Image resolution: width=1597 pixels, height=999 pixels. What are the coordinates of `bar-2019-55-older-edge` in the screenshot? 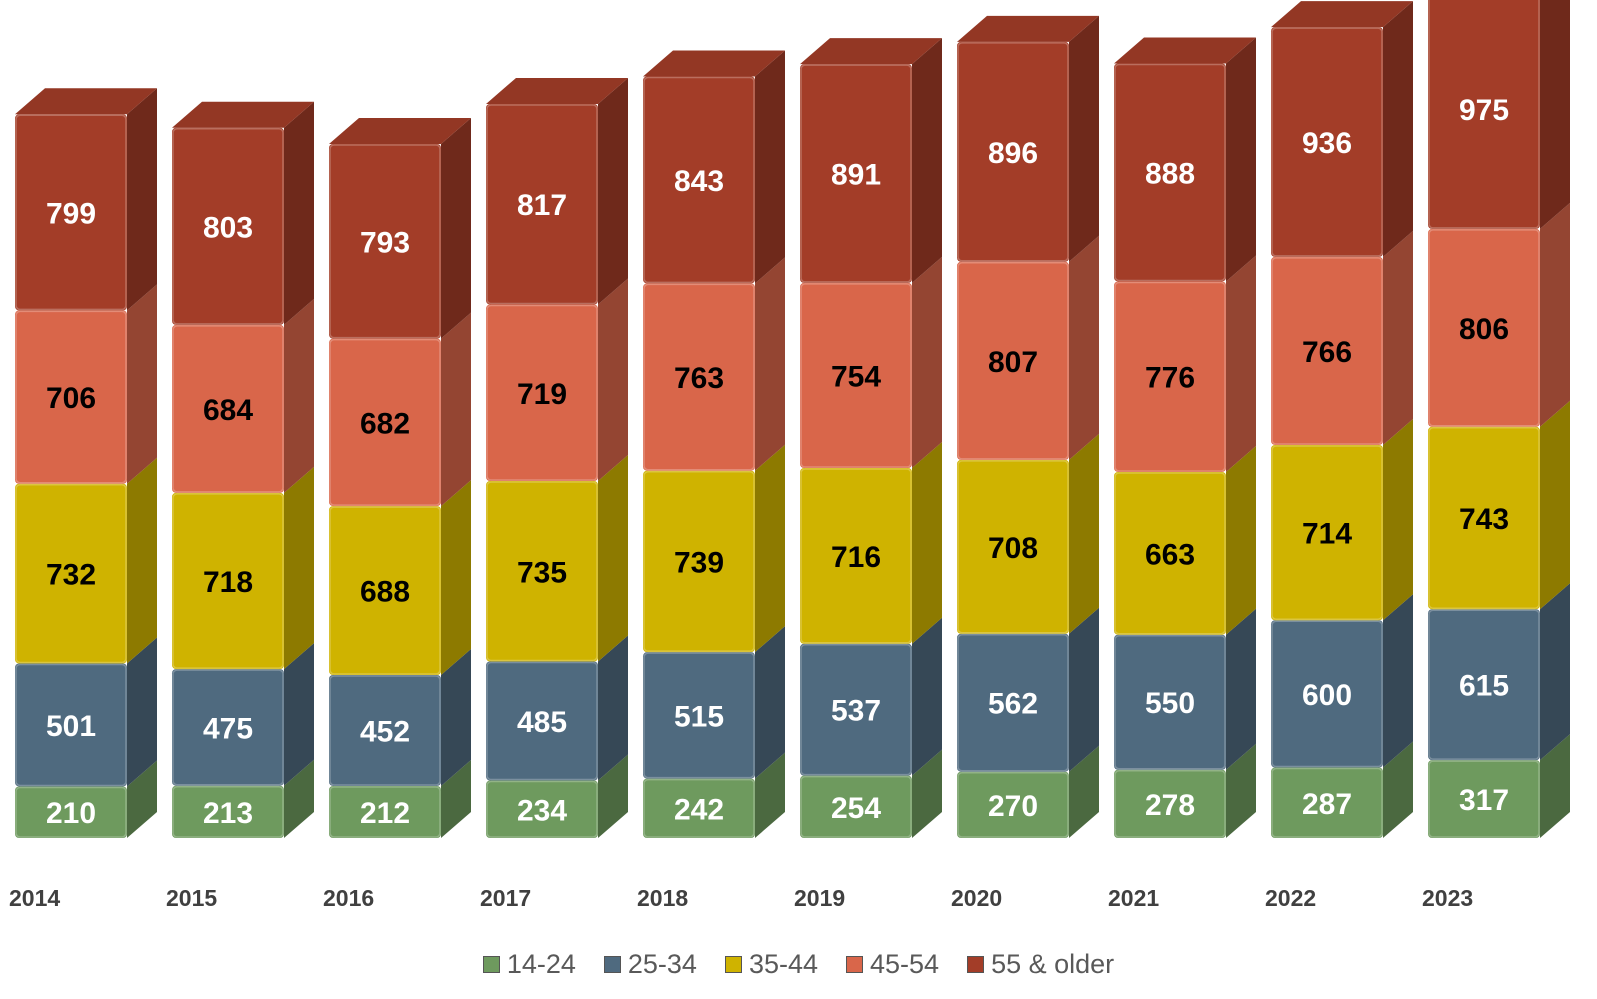 It's located at (856, 173).